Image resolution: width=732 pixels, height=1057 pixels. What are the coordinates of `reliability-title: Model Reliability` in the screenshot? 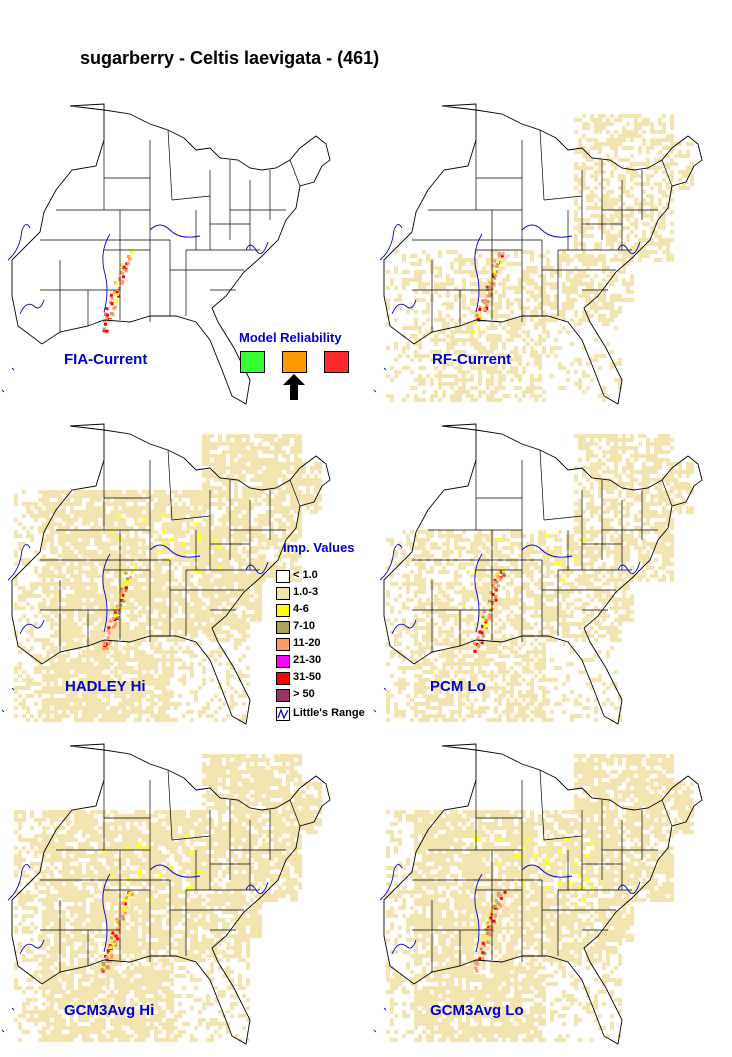 It's located at (290, 337).